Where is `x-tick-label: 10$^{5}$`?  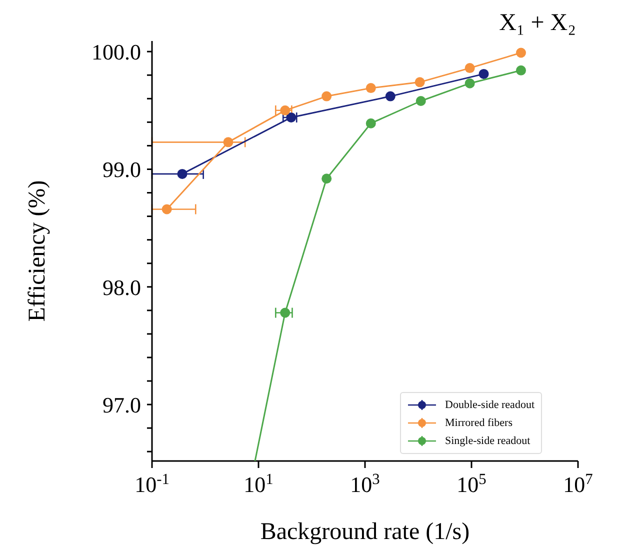
x-tick-label: 10$^{5}$ is located at coordinates (471, 483).